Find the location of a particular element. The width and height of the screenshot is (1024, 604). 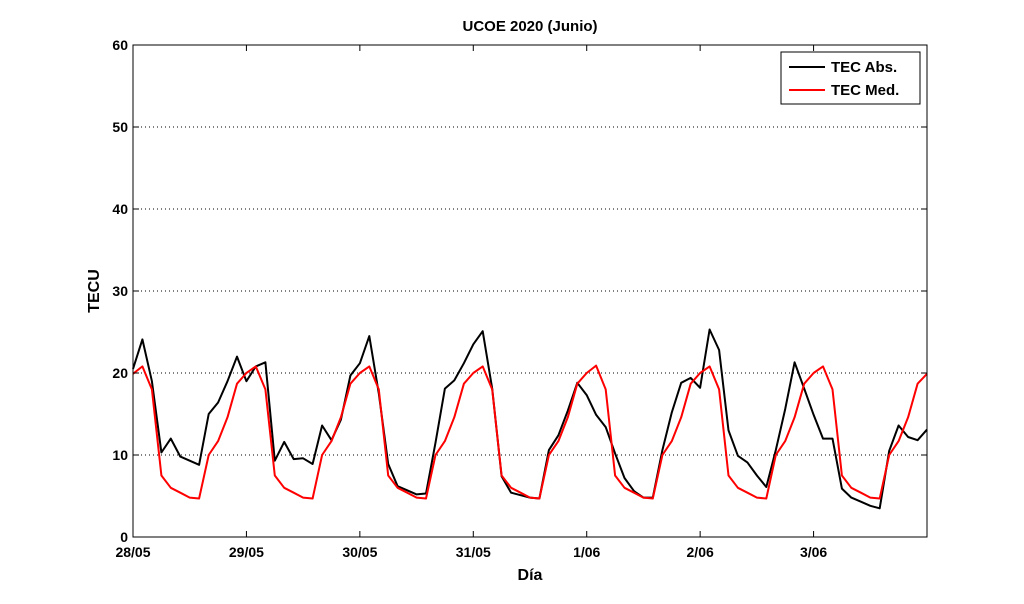

y-tick-label: 20 is located at coordinates (120, 373).